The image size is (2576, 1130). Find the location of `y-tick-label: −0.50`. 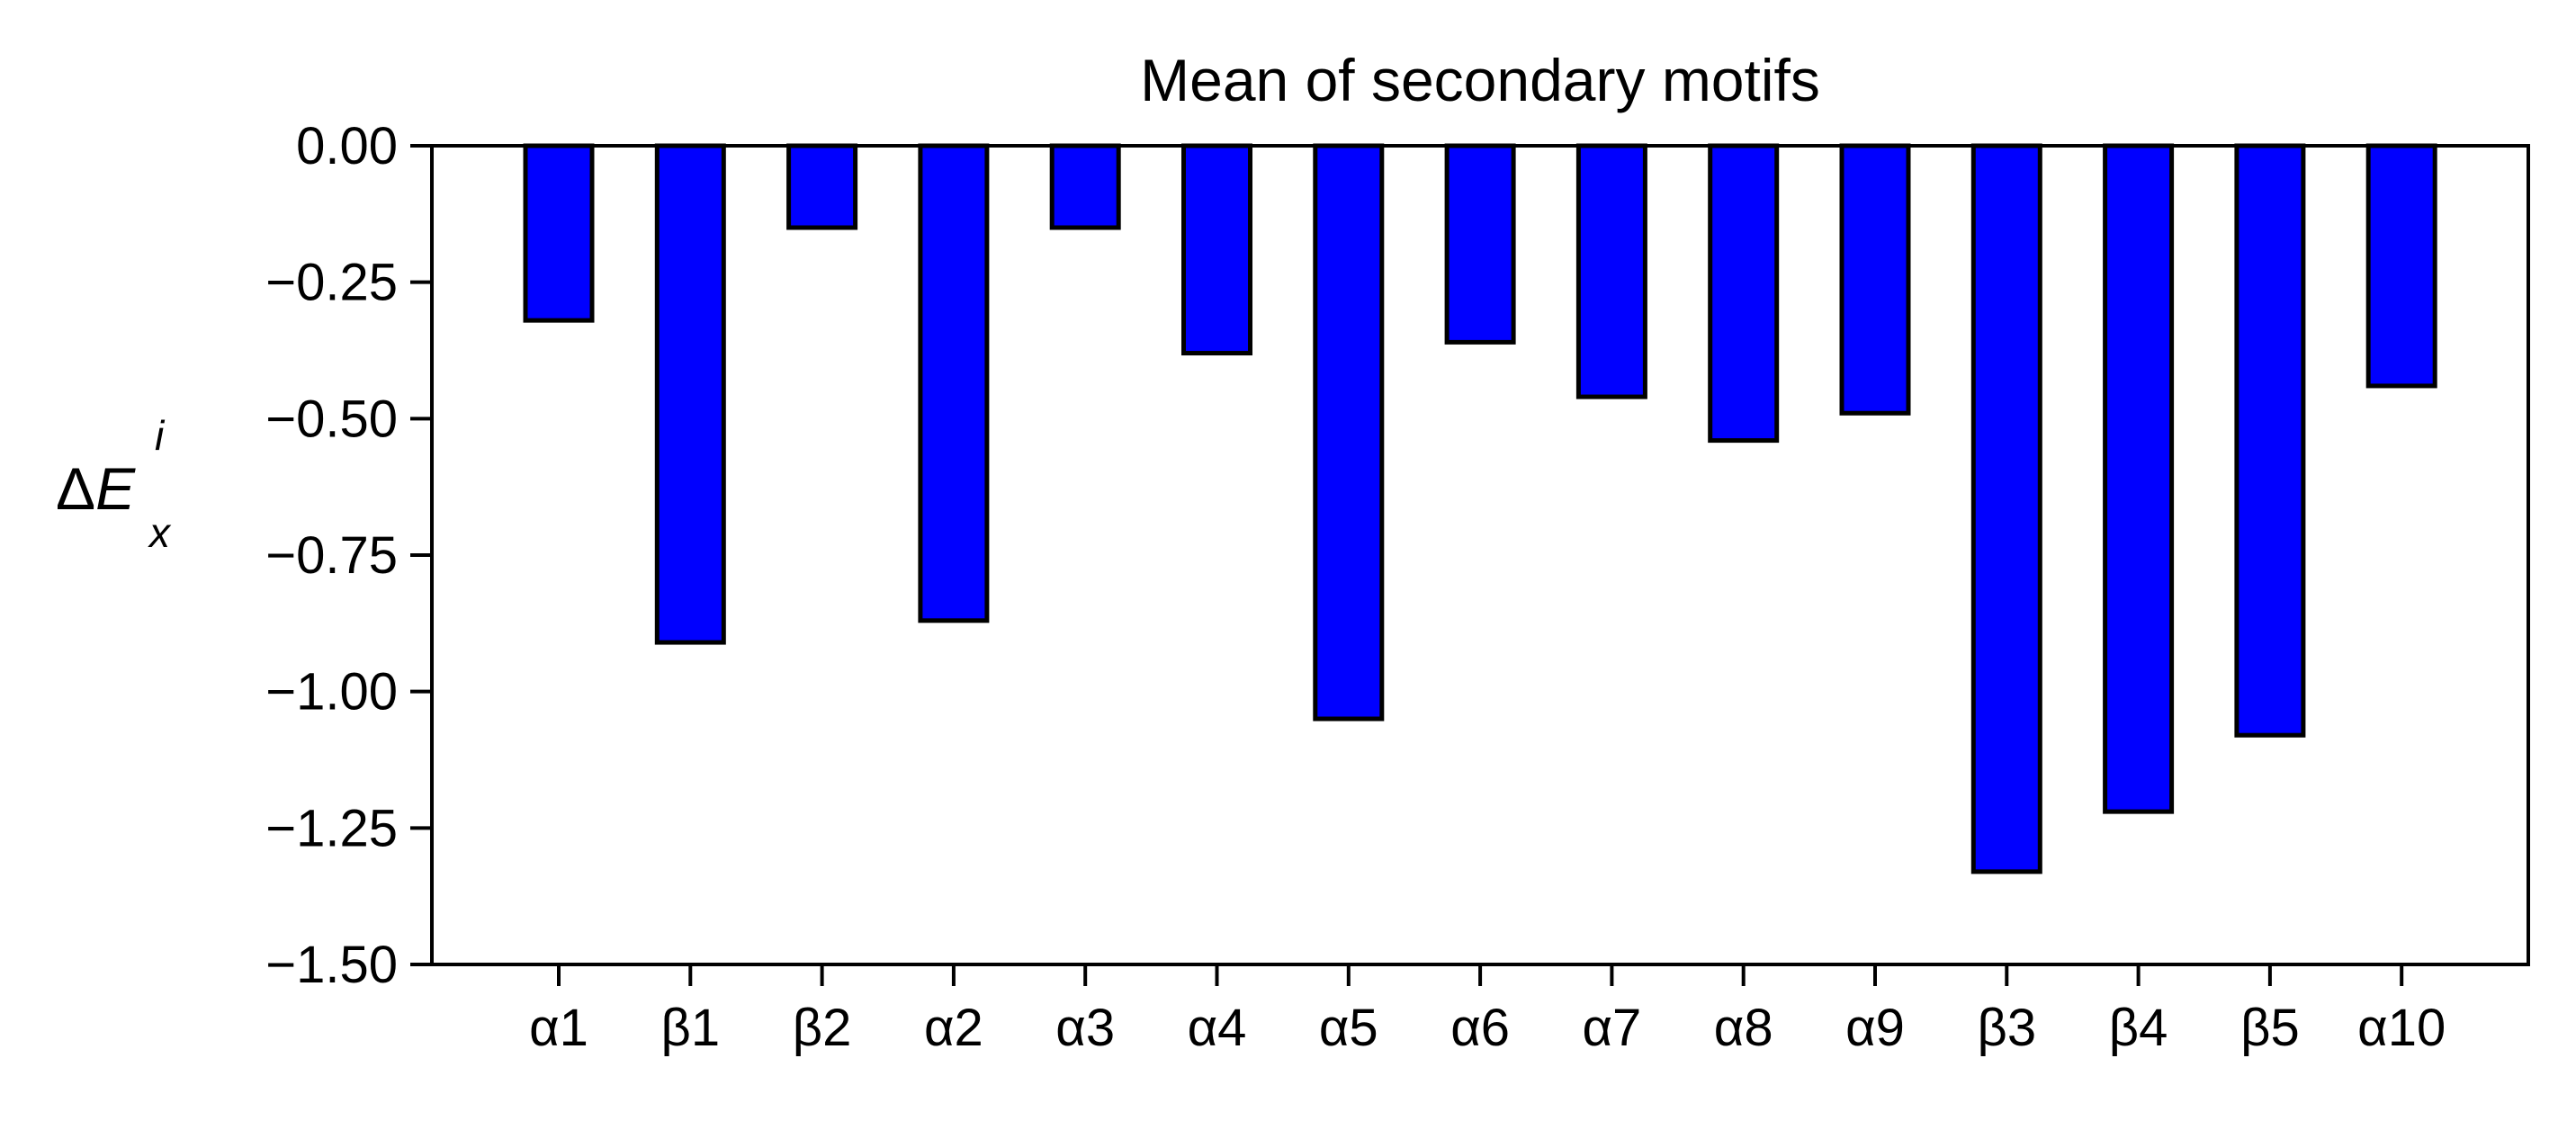

y-tick-label: −0.50 is located at coordinates (332, 419).